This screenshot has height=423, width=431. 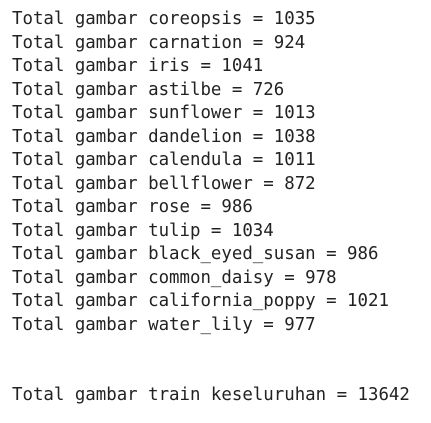 What do you see at coordinates (132, 207) in the screenshot?
I see `output-line: Total gambar rose = 986` at bounding box center [132, 207].